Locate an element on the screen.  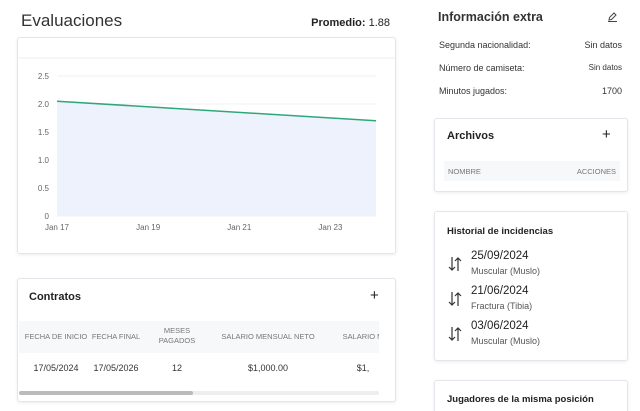
card-title: Jugadores de la misma posición is located at coordinates (520, 399).